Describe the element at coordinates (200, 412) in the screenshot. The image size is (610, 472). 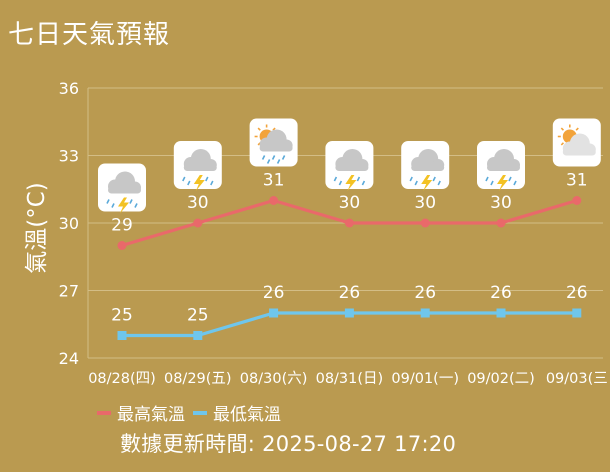
I see `legend-swatch-min` at that location.